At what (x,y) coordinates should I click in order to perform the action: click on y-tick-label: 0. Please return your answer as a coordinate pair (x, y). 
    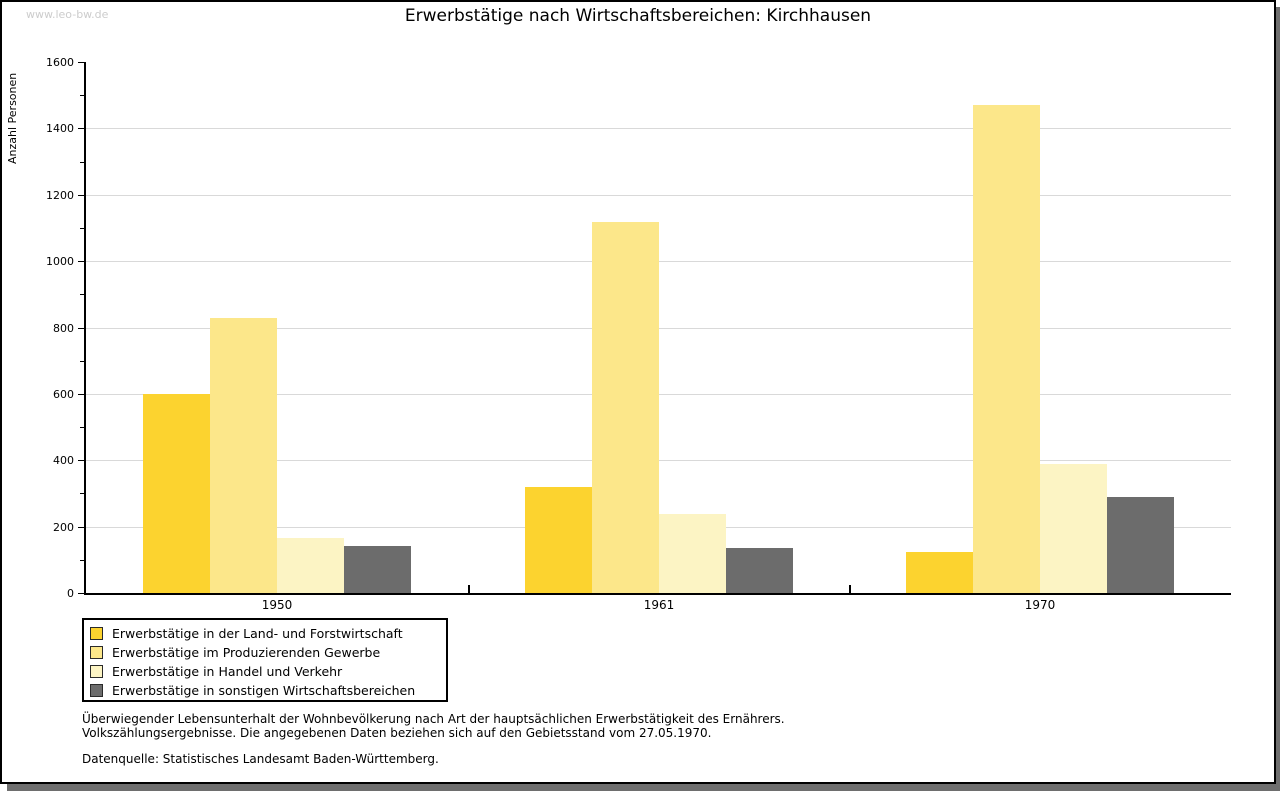
    Looking at the image, I should click on (70, 593).